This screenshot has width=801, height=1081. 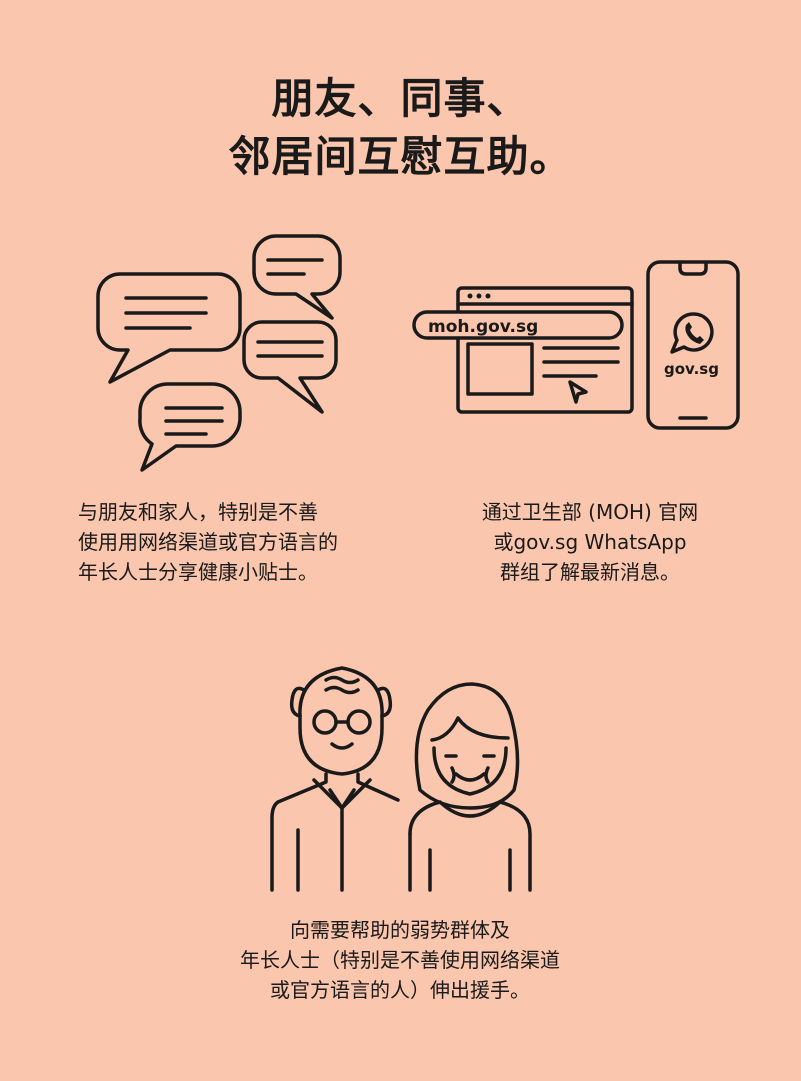 I want to click on whatsapp-icon, so click(x=692, y=333).